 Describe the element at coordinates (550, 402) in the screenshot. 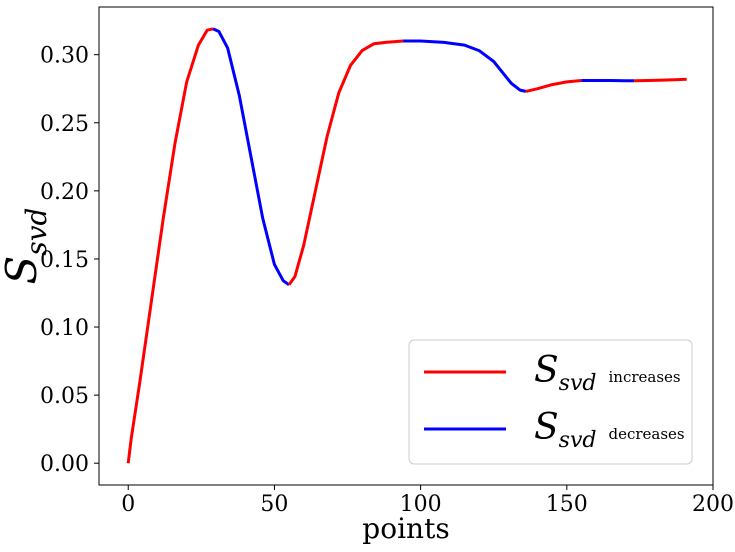

I see `legend: Ssvd increases Ssvd decreases` at that location.